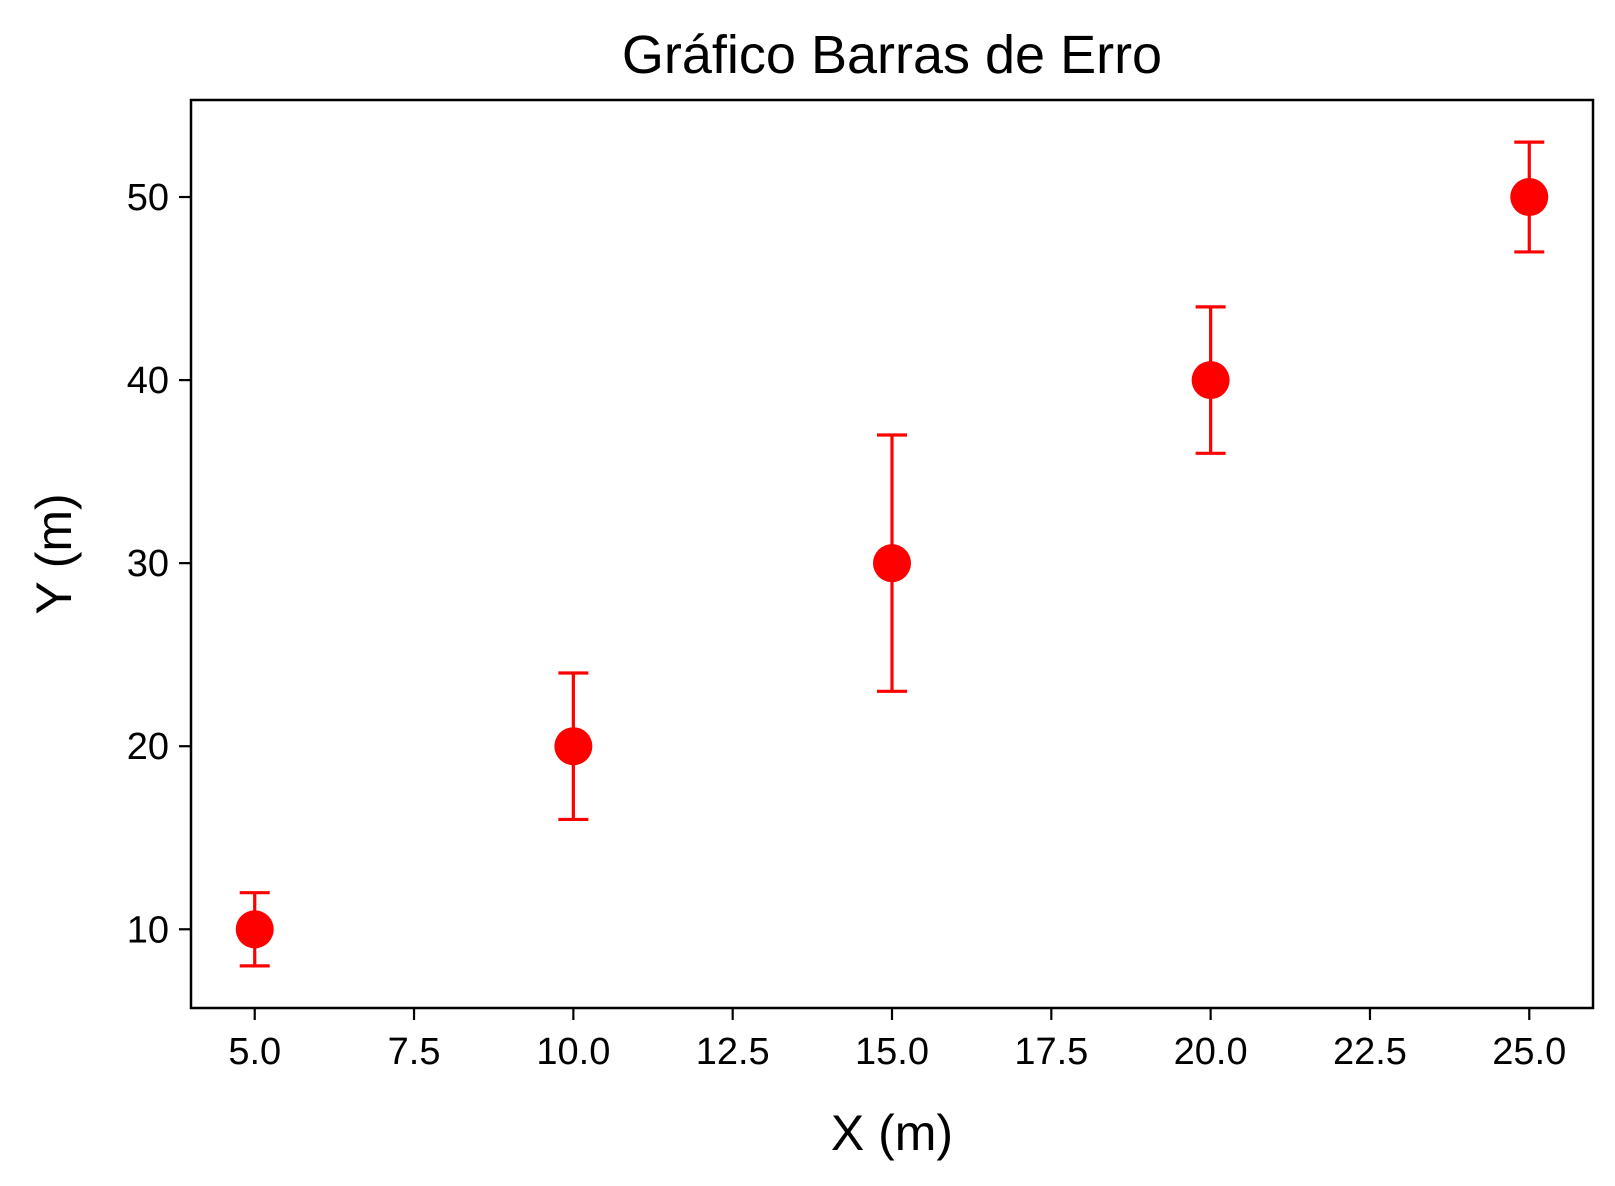  What do you see at coordinates (254, 1052) in the screenshot?
I see `x-tick-label: 5.0` at bounding box center [254, 1052].